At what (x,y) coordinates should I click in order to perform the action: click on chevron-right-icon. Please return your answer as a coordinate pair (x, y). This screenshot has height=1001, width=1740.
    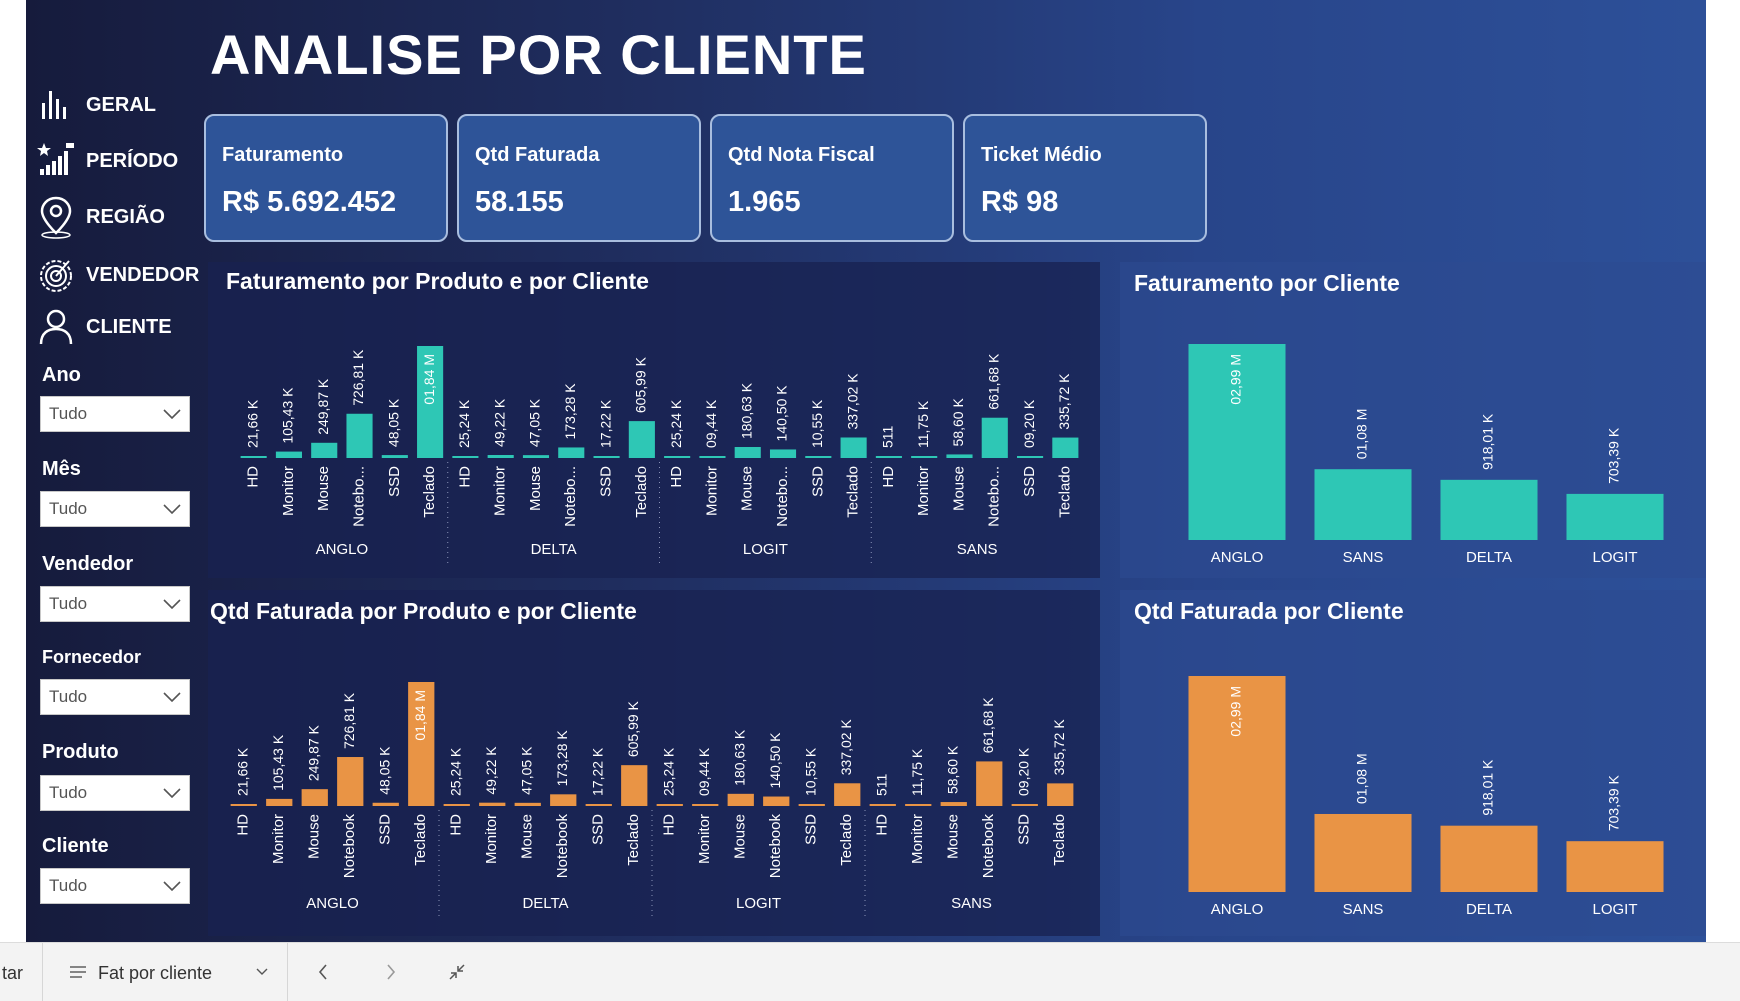
    Looking at the image, I should click on (391, 972).